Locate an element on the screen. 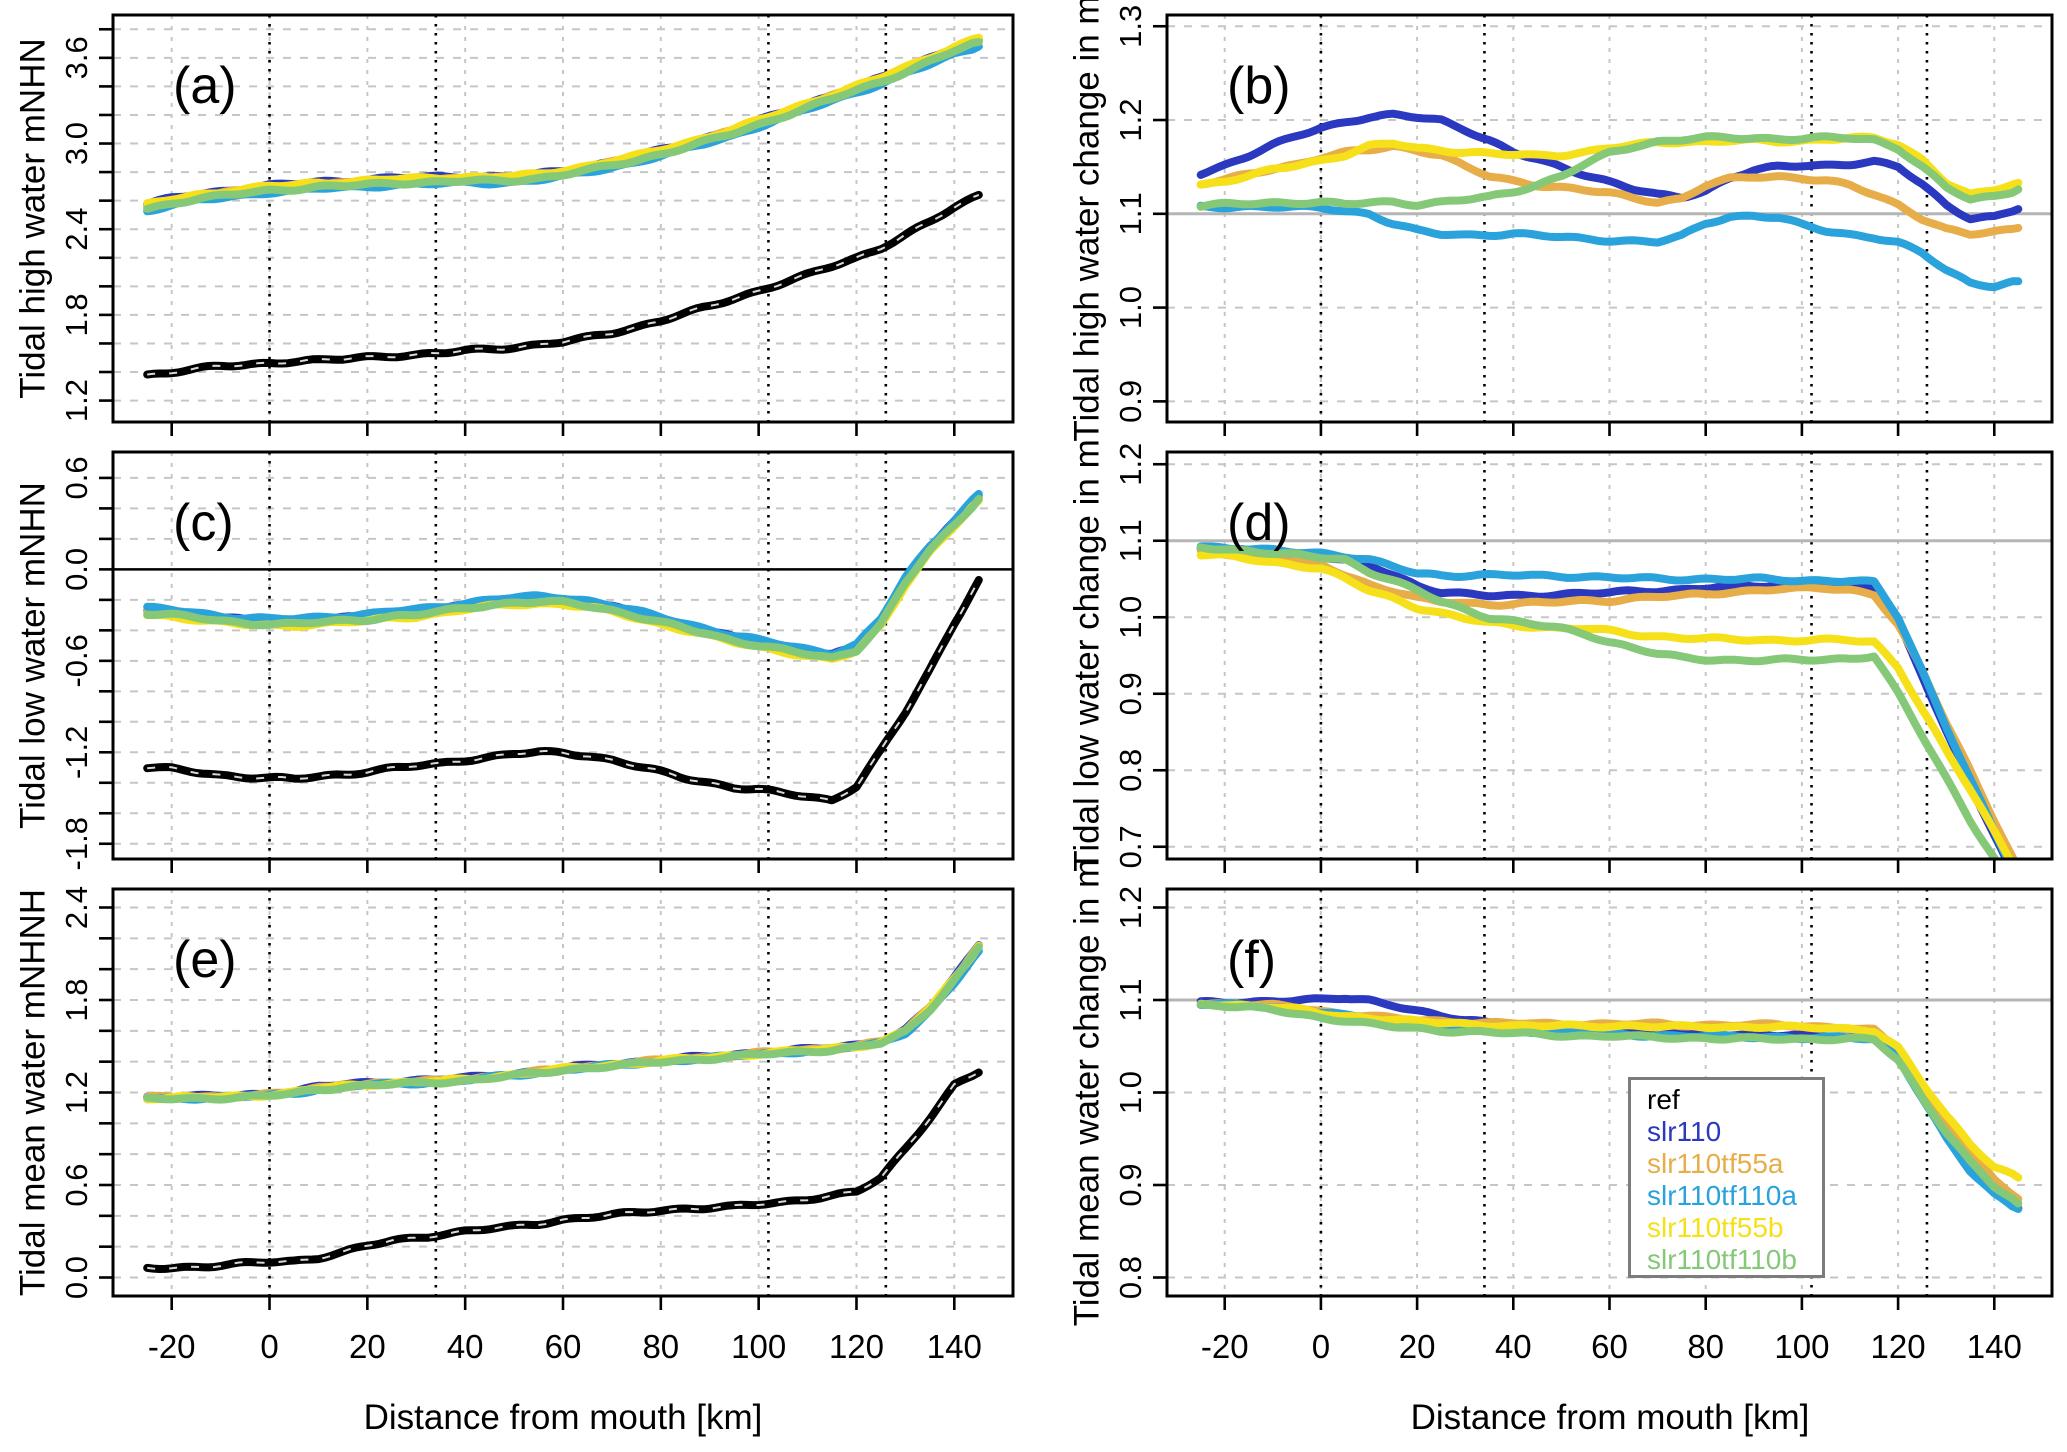 This screenshot has width=2067, height=1452. legend-label-slr110: slr110 is located at coordinates (1684, 1131).